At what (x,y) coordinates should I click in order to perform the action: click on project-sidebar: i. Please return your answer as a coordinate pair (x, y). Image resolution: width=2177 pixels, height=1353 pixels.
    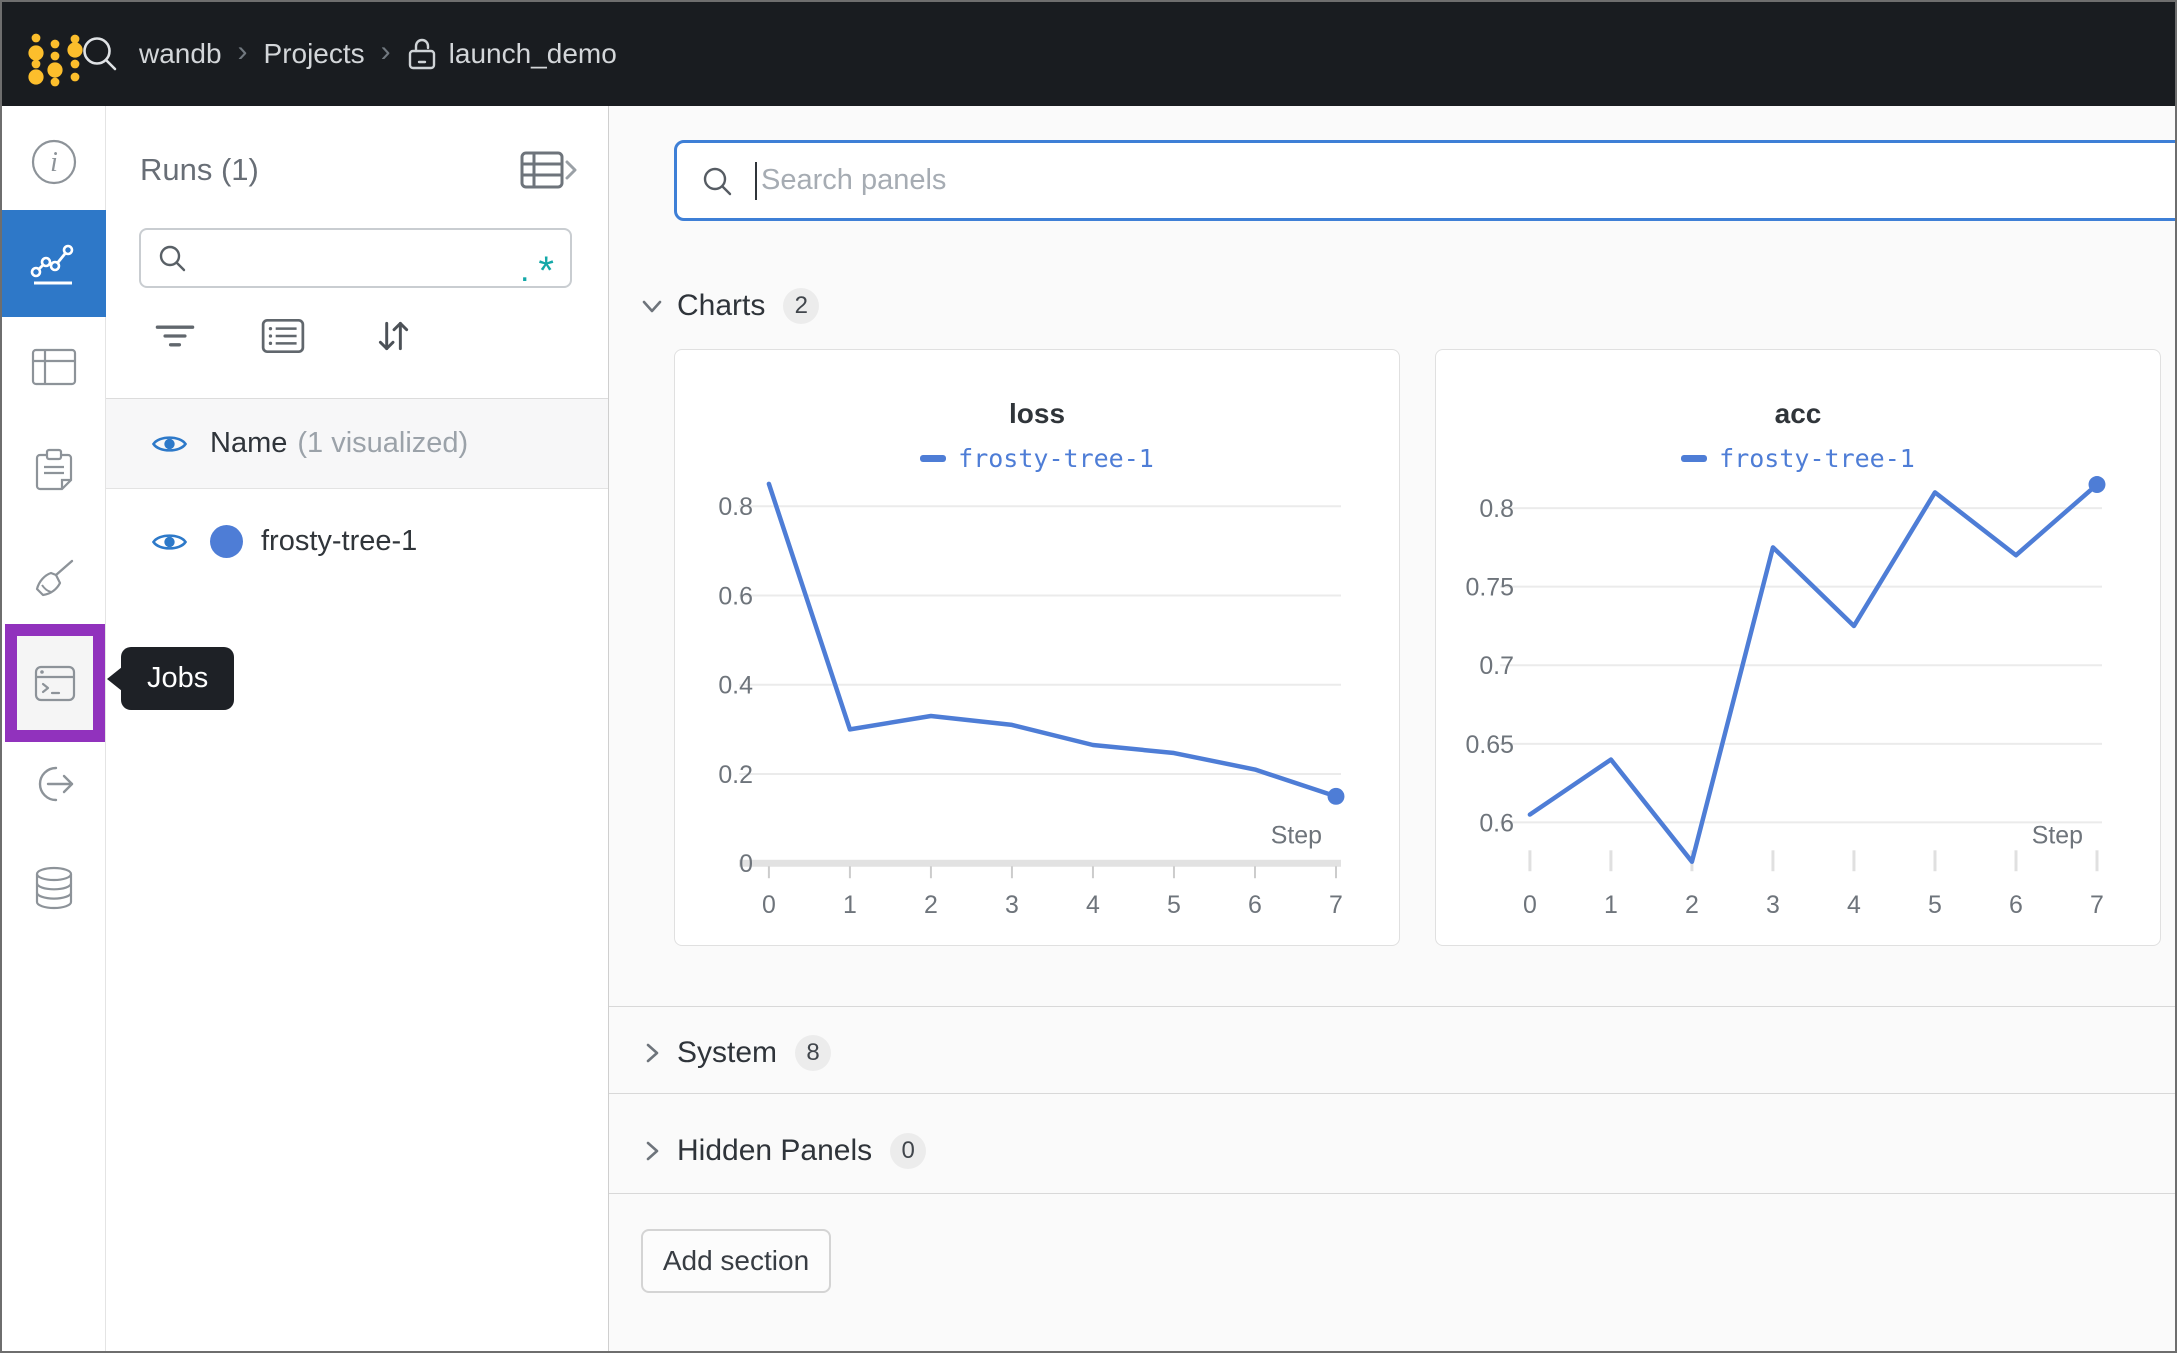
    Looking at the image, I should click on (54, 728).